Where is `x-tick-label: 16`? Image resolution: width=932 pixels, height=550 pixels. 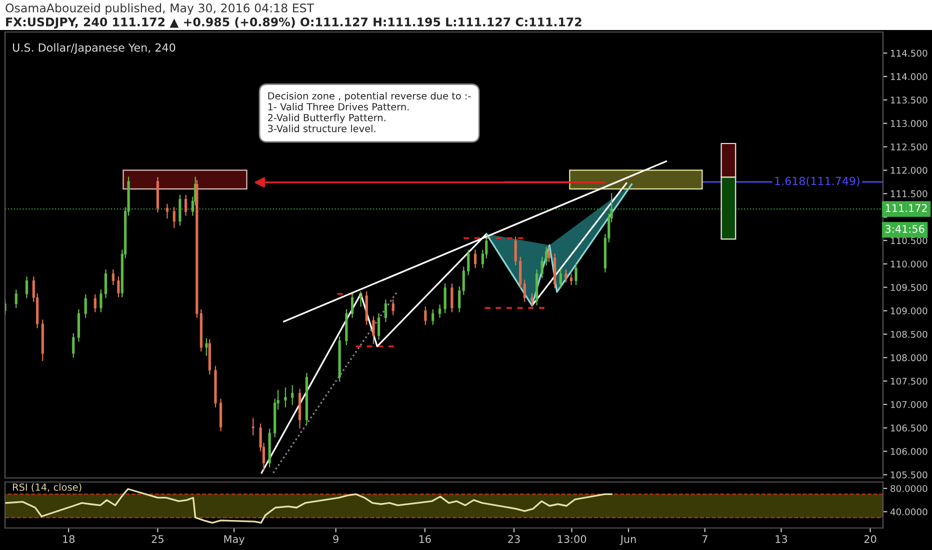
x-tick-label: 16 is located at coordinates (425, 539).